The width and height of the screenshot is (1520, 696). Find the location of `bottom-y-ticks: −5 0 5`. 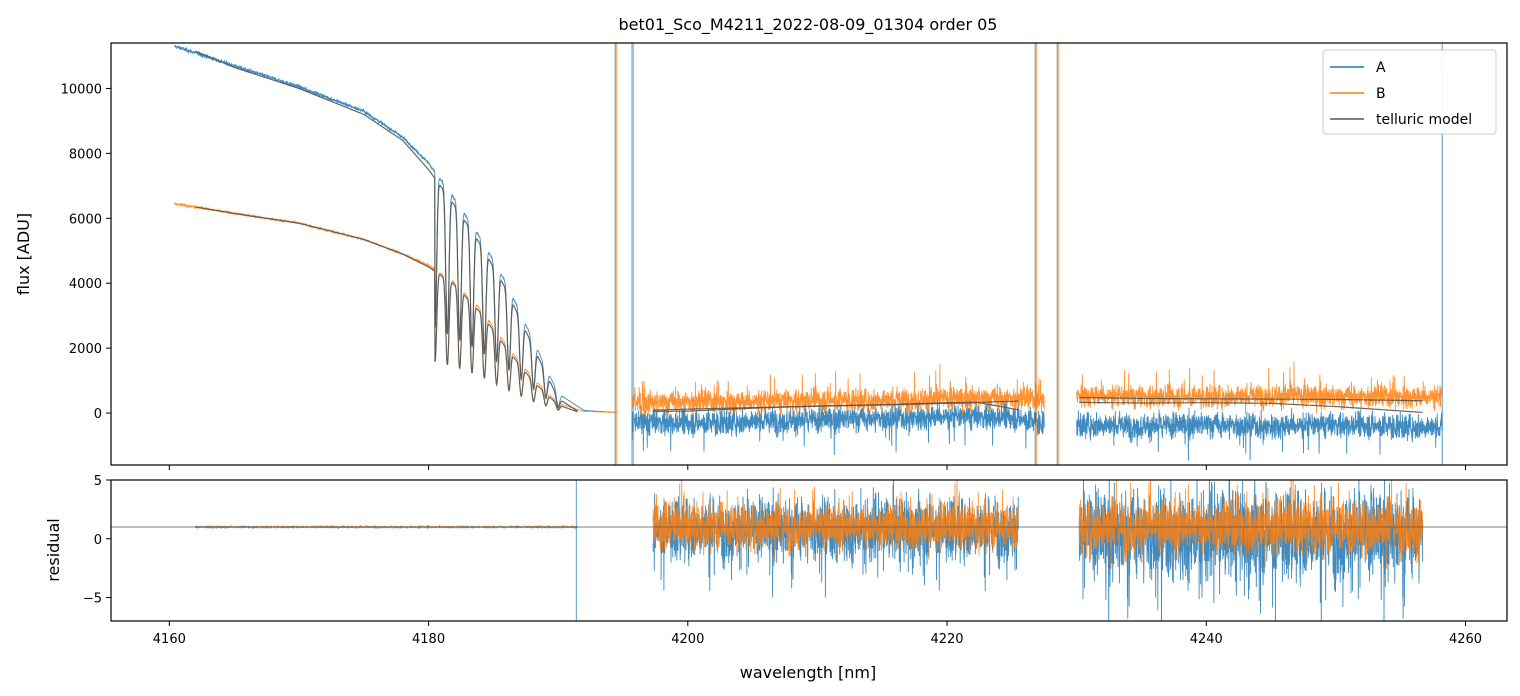

bottom-y-ticks: −5 0 5 is located at coordinates (97, 540).